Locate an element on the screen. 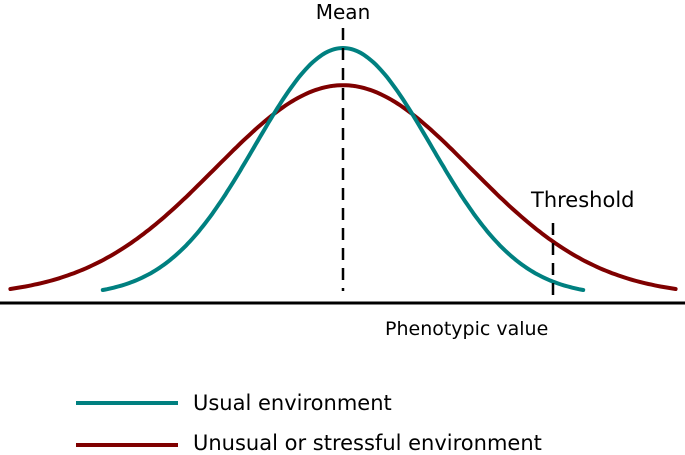  x-axis-label: Phenotypic value is located at coordinates (466, 329).